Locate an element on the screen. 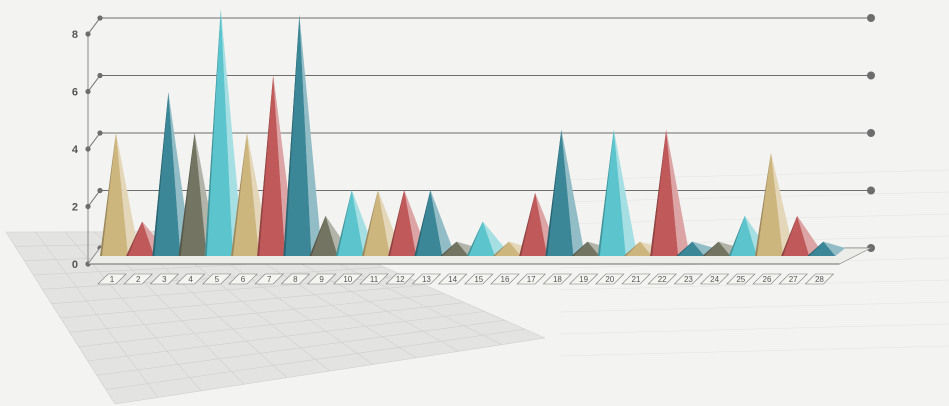  x-tick-label: 11 is located at coordinates (374, 279).